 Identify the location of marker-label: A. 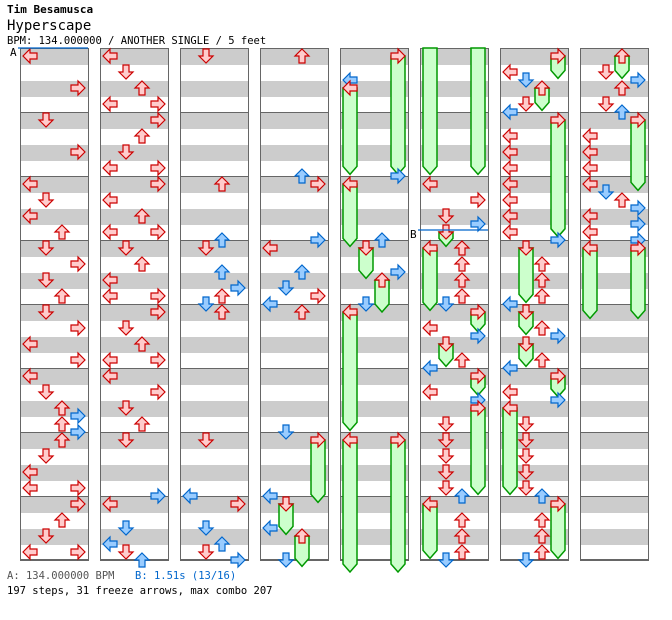
(13, 52).